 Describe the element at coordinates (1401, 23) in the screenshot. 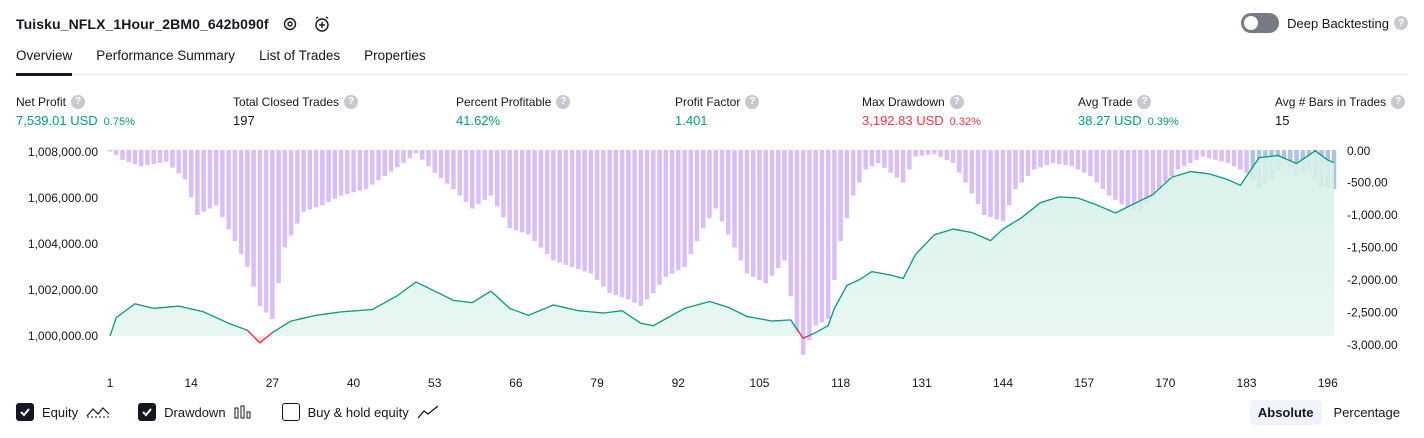

I see `help-icon: ?` at that location.